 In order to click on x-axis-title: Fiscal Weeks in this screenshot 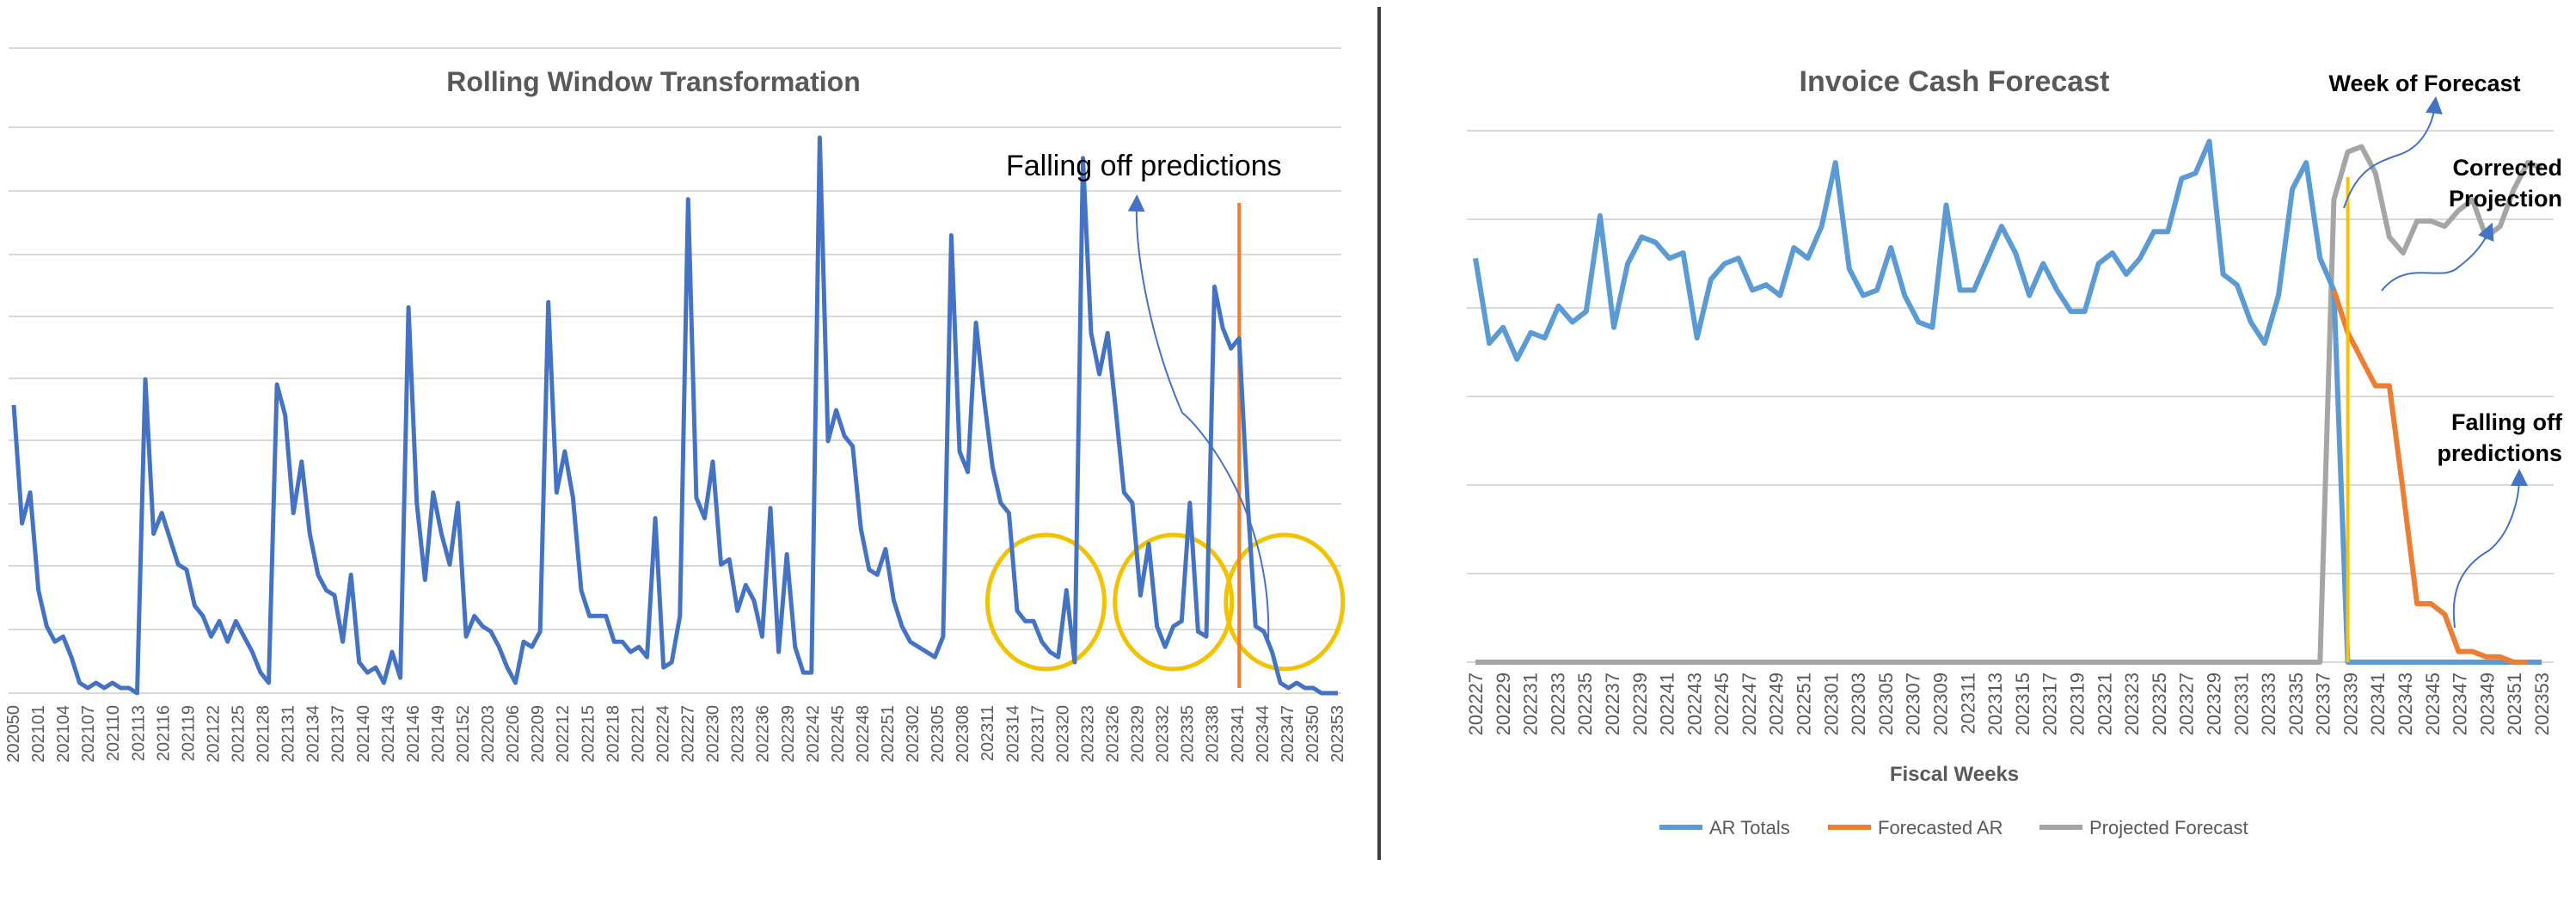, I will do `click(1954, 775)`.